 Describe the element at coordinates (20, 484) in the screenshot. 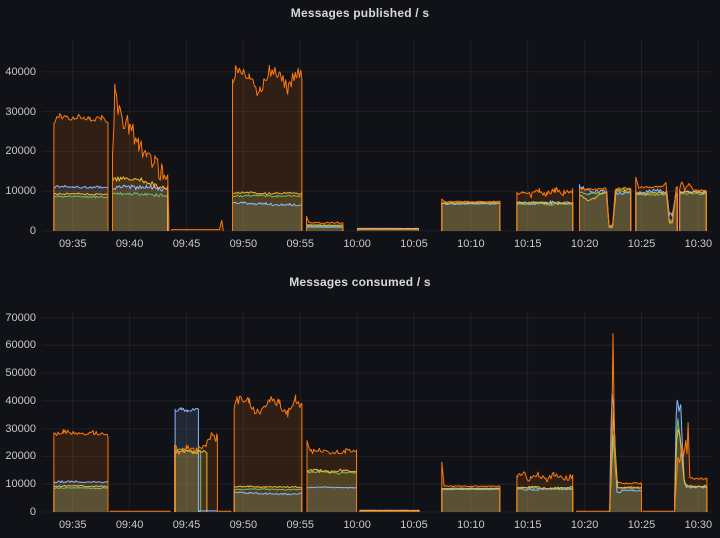

I see `y-axis-tick-label: 10000` at that location.